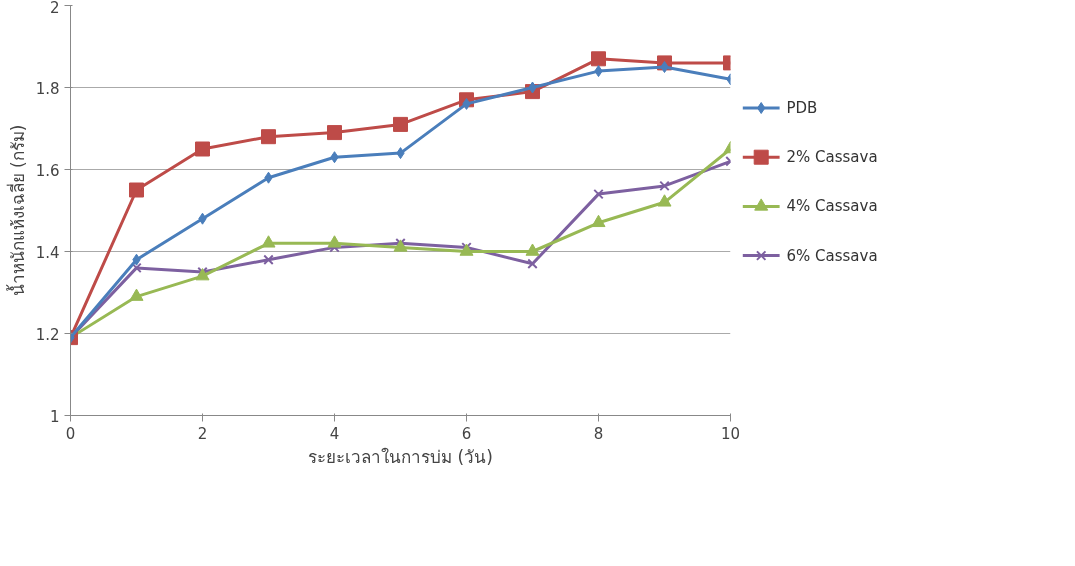 Image resolution: width=1075 pixels, height=566 pixels. Describe the element at coordinates (400, 456) in the screenshot. I see `x-axis-title: ระยะเวลาในการบ่ม (วัน)` at that location.